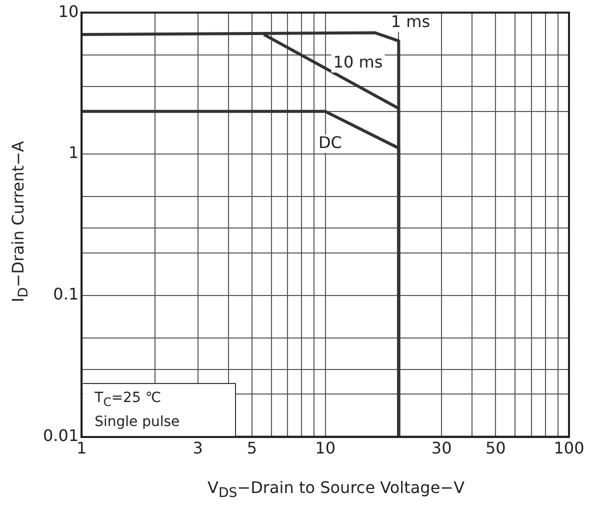 The width and height of the screenshot is (589, 506). What do you see at coordinates (197, 448) in the screenshot?
I see `x-tick-label: 3` at bounding box center [197, 448].